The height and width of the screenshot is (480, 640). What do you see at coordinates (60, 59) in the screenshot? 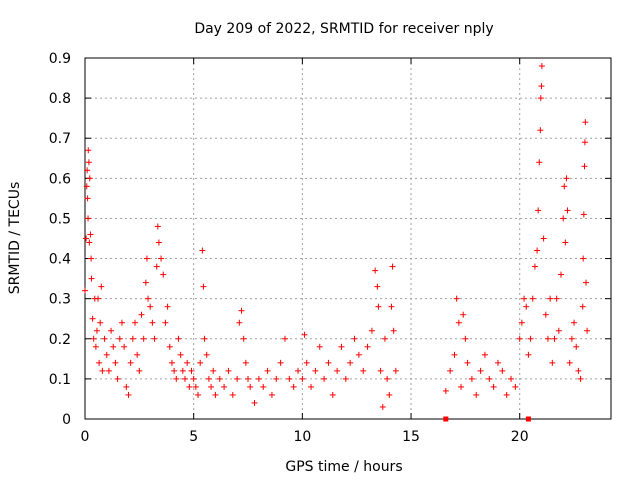
I see `y-tick-label: 0.9` at bounding box center [60, 59].